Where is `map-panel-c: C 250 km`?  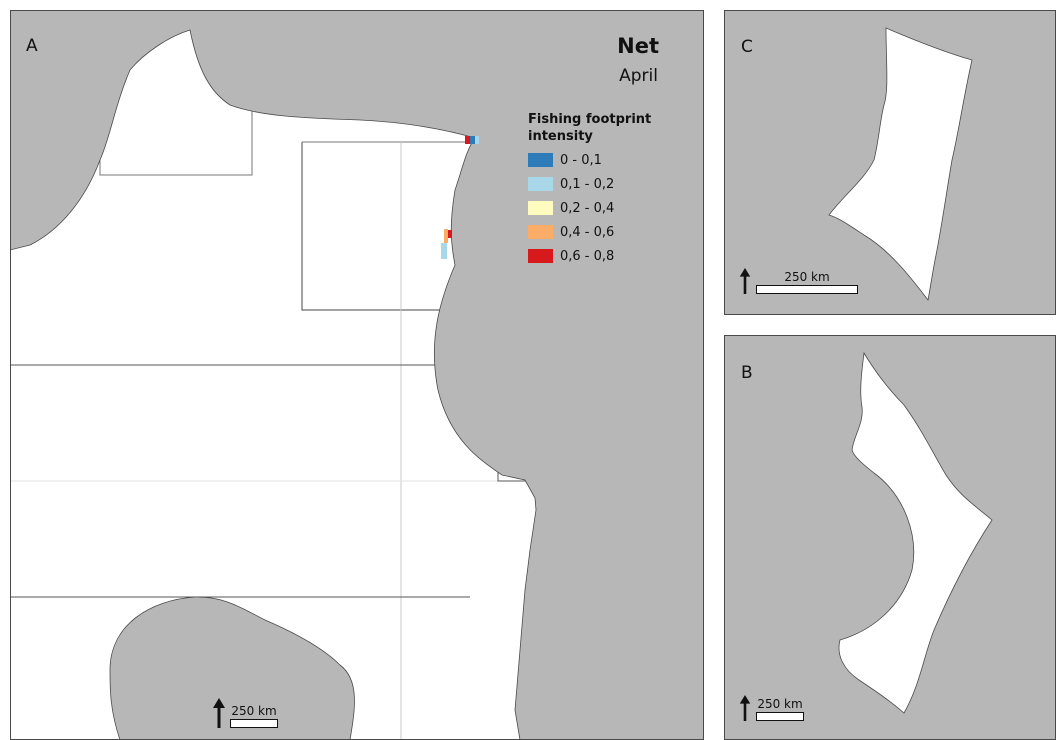 map-panel-c: C 250 km is located at coordinates (890, 162).